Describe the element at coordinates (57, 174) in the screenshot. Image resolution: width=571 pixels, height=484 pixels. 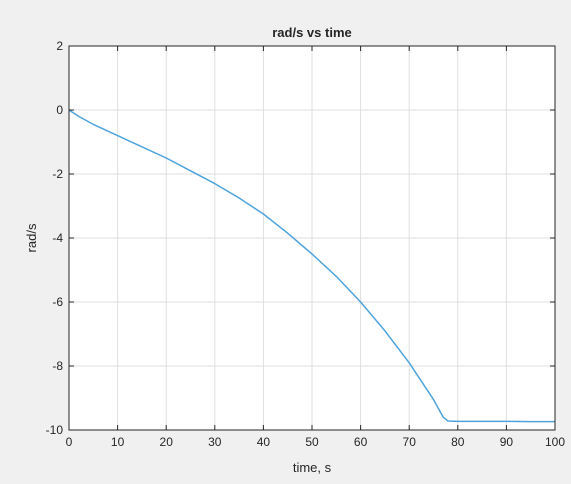
I see `y-tick-label: -2` at that location.